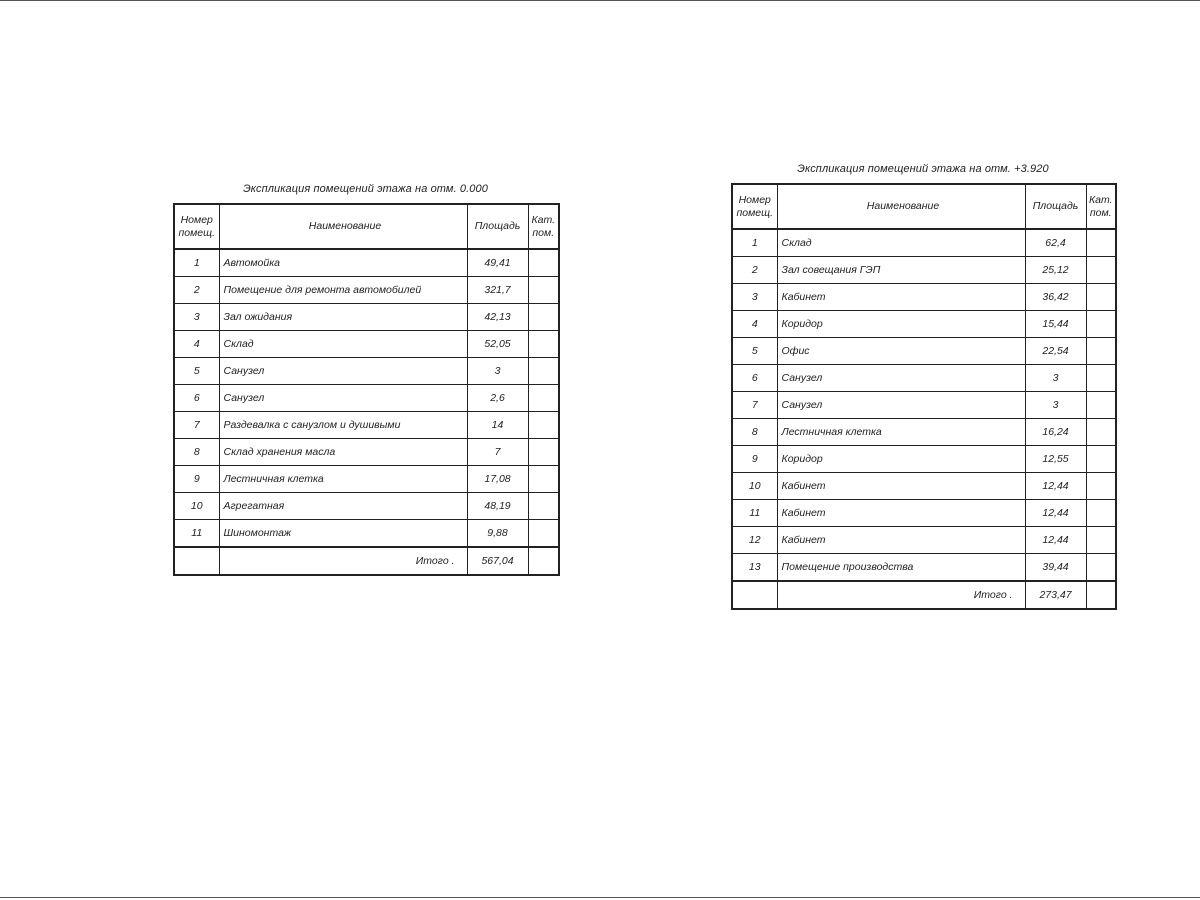  I want to click on table-row: 7 Раздевалка с санузлом и душивыми 14, so click(366, 425).